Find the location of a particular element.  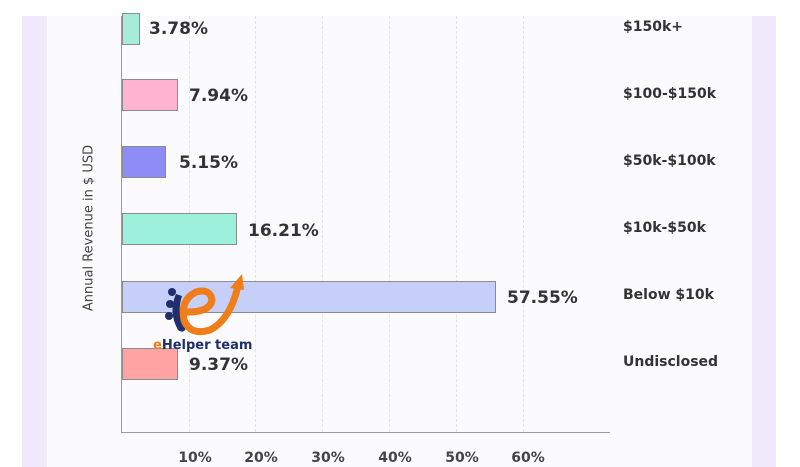

y-axis-title: Annual Revenue in $ USD is located at coordinates (89, 228).